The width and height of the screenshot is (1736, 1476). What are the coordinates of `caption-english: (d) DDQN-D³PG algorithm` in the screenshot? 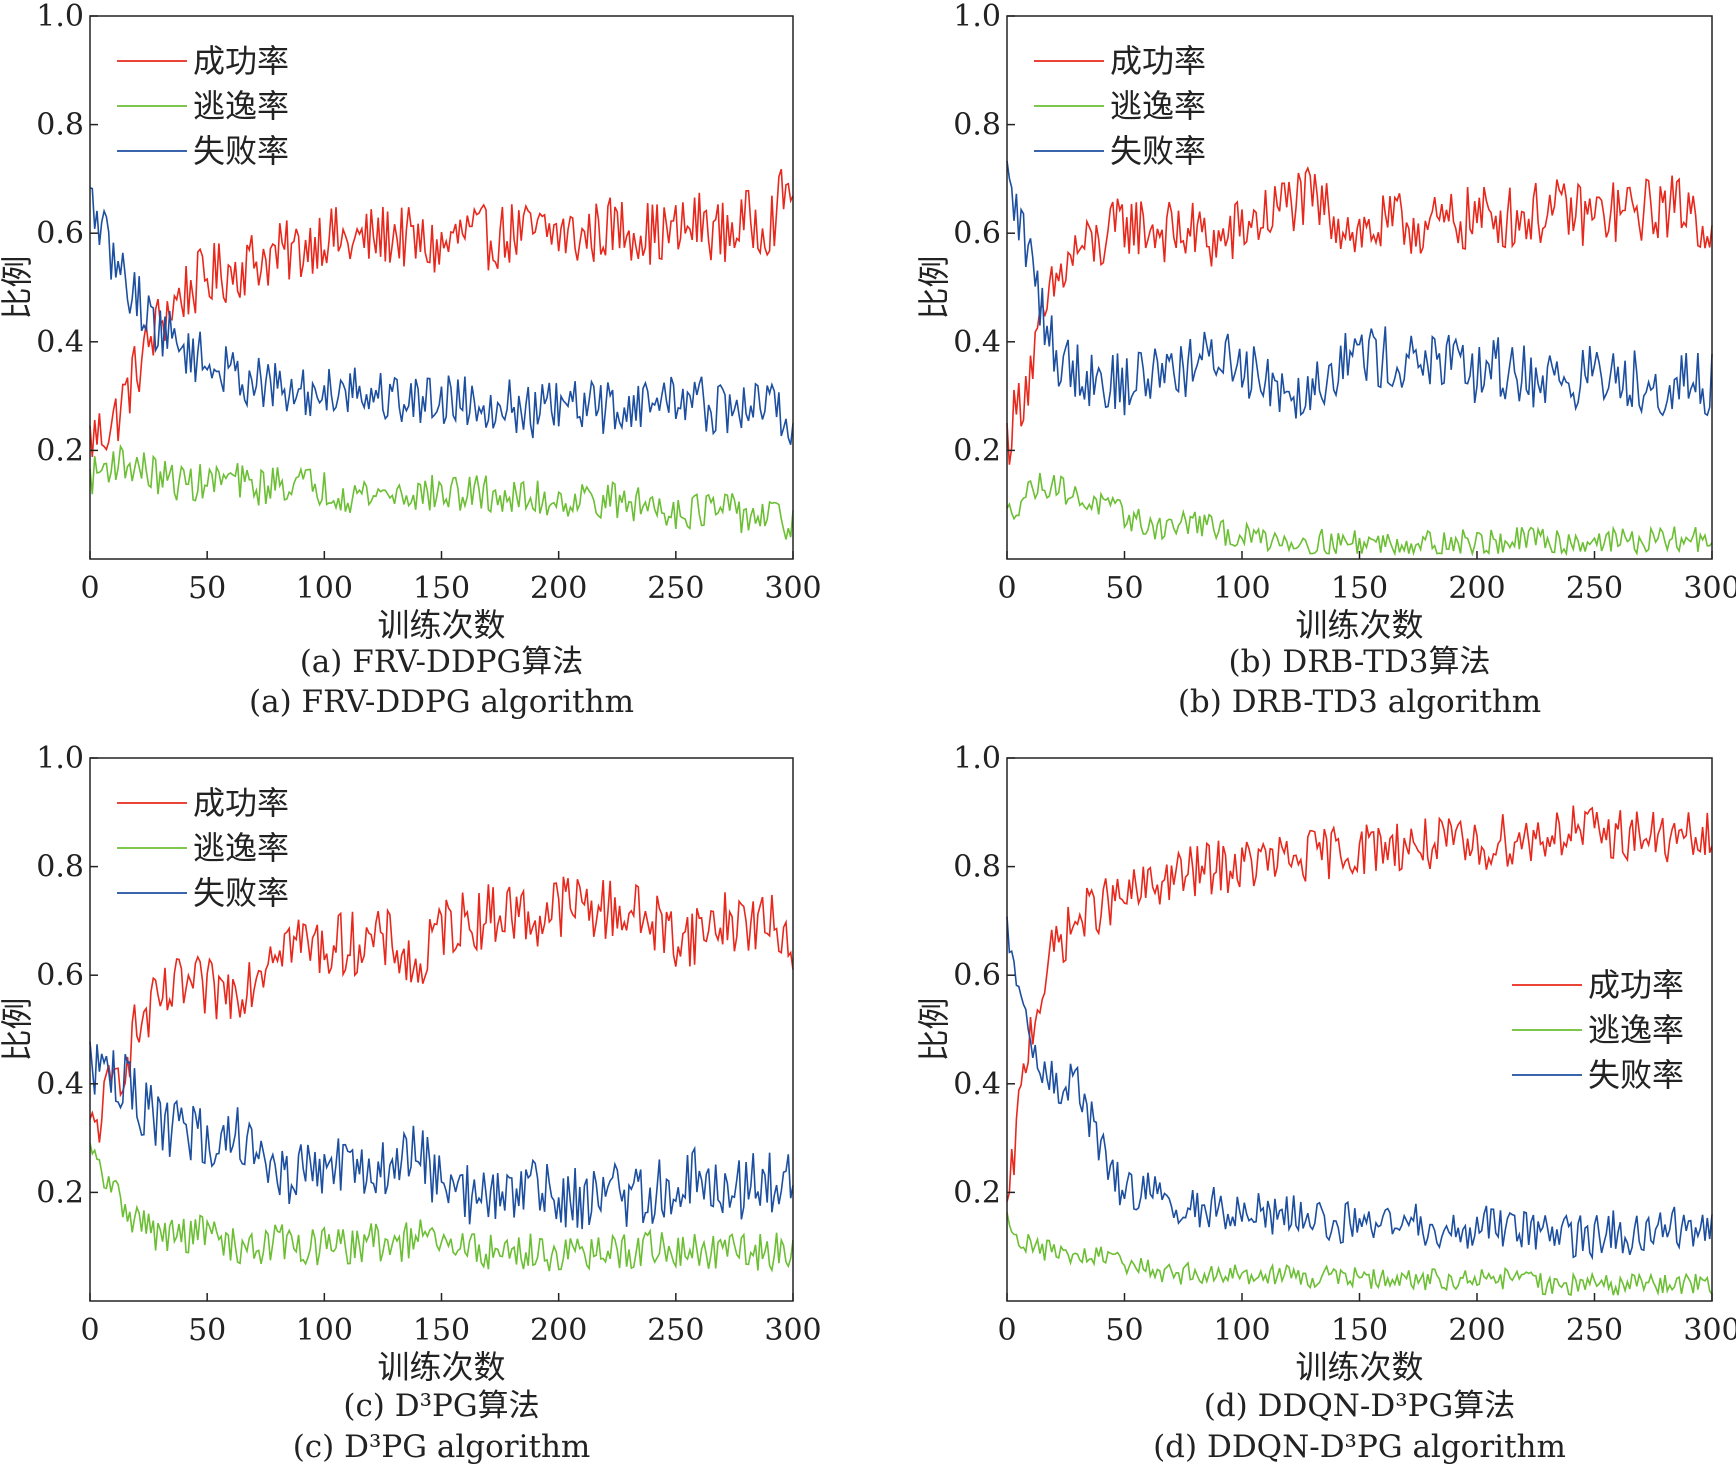 It's located at (1359, 1447).